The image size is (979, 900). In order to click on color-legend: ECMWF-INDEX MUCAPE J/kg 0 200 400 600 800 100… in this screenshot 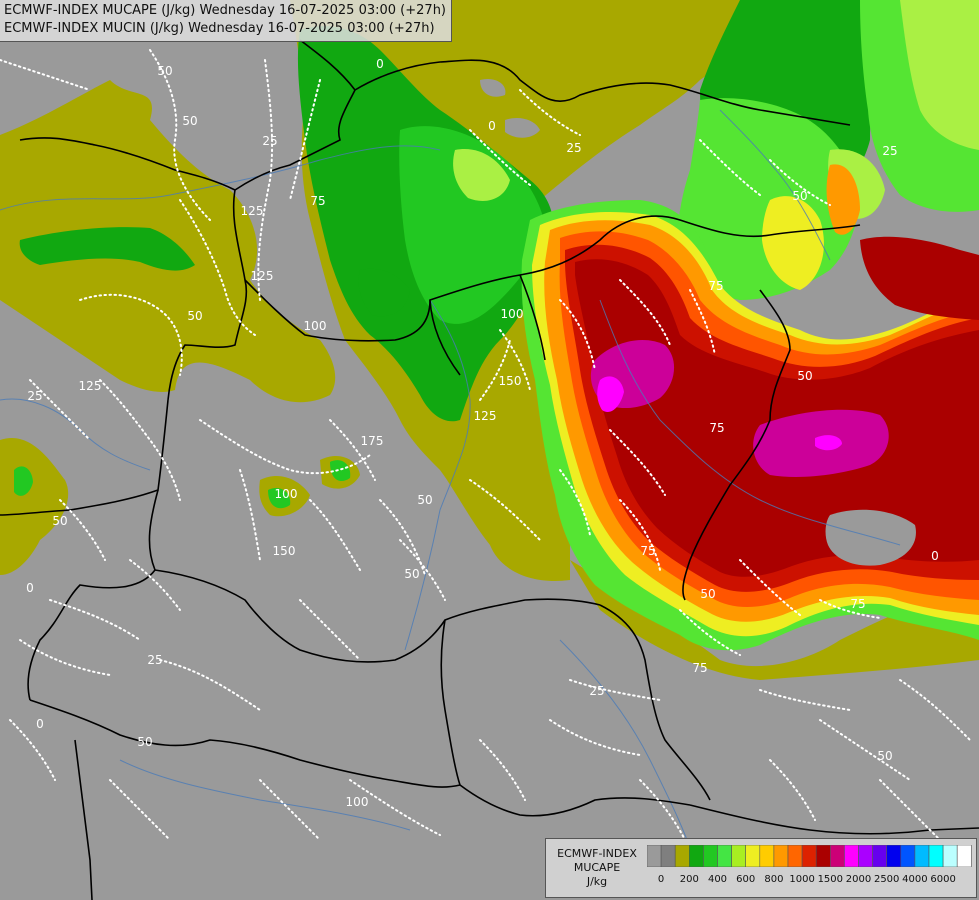, I will do `click(761, 868)`.